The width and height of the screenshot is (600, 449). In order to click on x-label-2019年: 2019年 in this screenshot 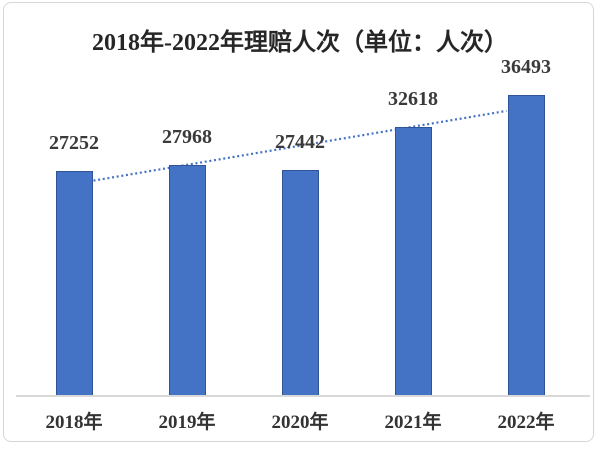, I will do `click(187, 422)`.